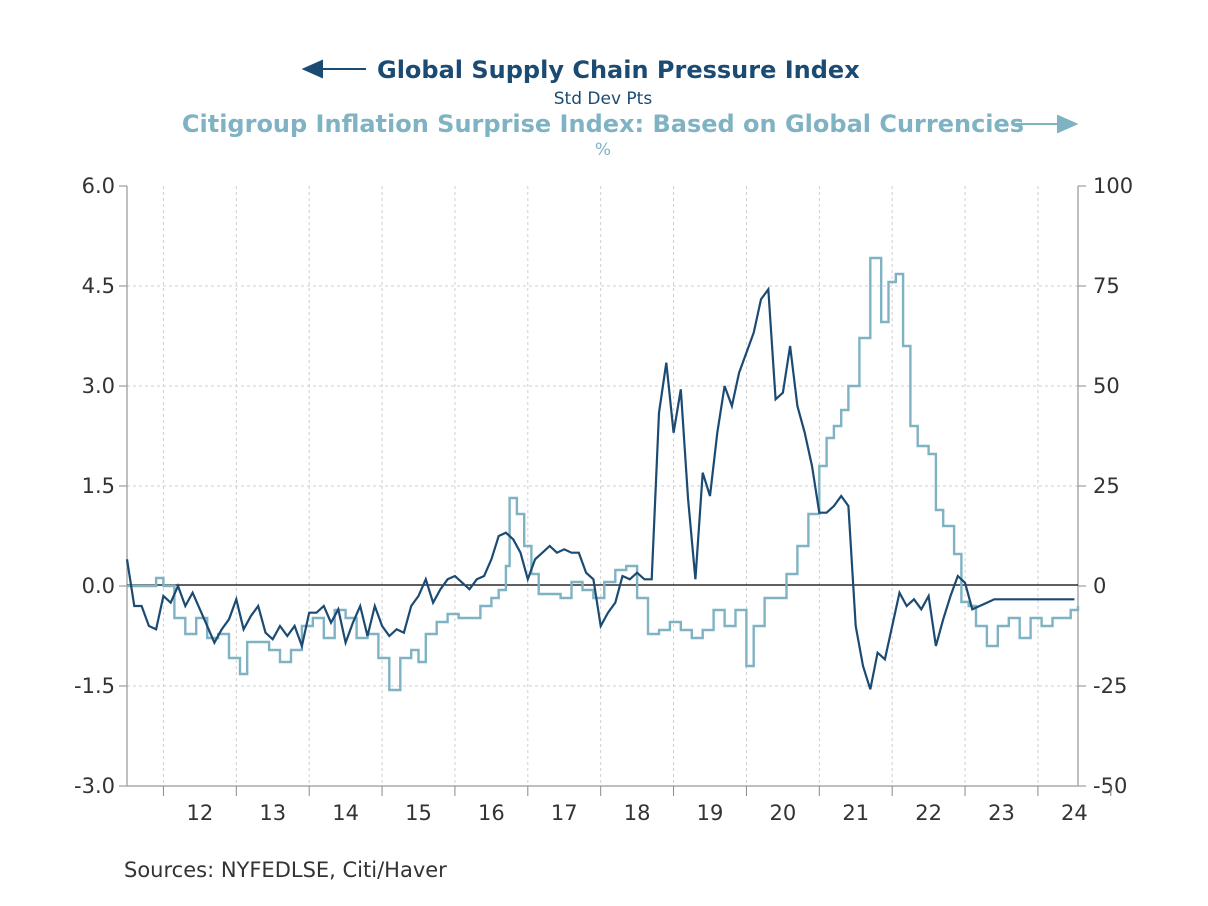 The width and height of the screenshot is (1208, 906). What do you see at coordinates (333, 69) in the screenshot?
I see `left-axis-arrow-icon` at bounding box center [333, 69].